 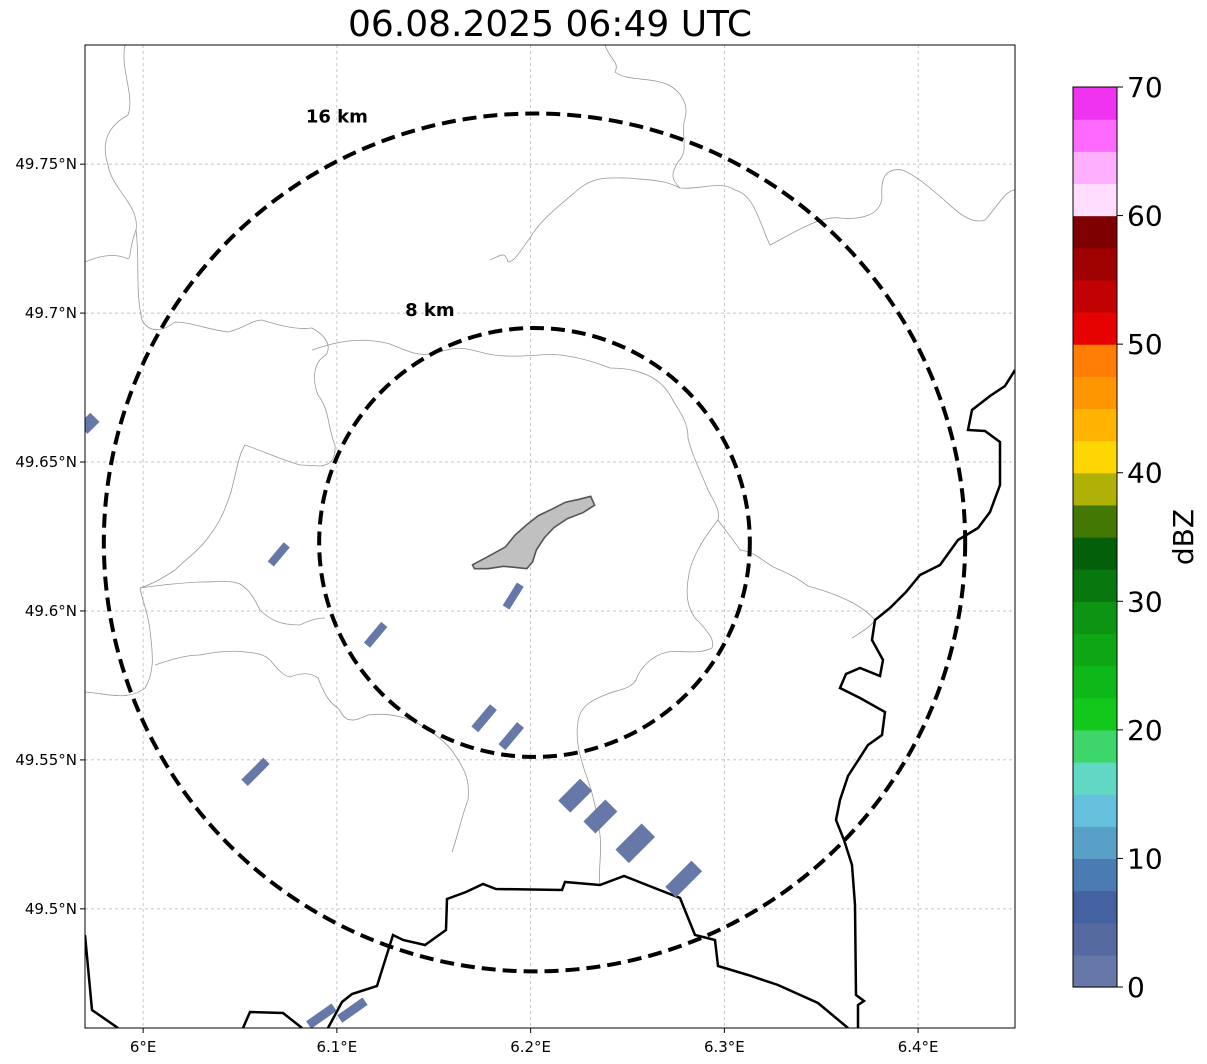 I want to click on colorbar-label: dBZ, so click(x=1183, y=537).